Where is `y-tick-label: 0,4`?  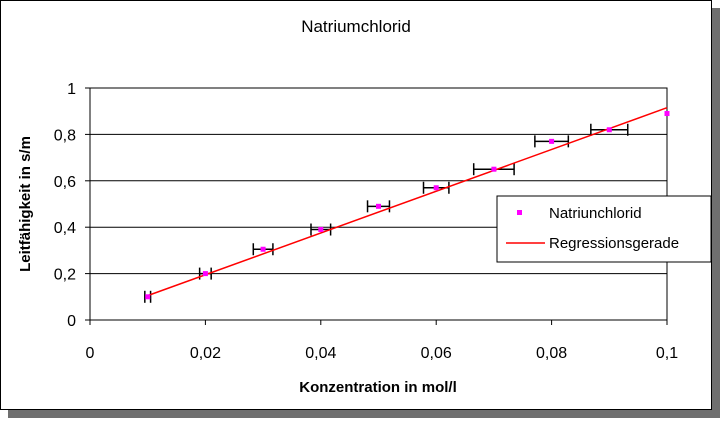 y-tick-label: 0,4 is located at coordinates (65, 228).